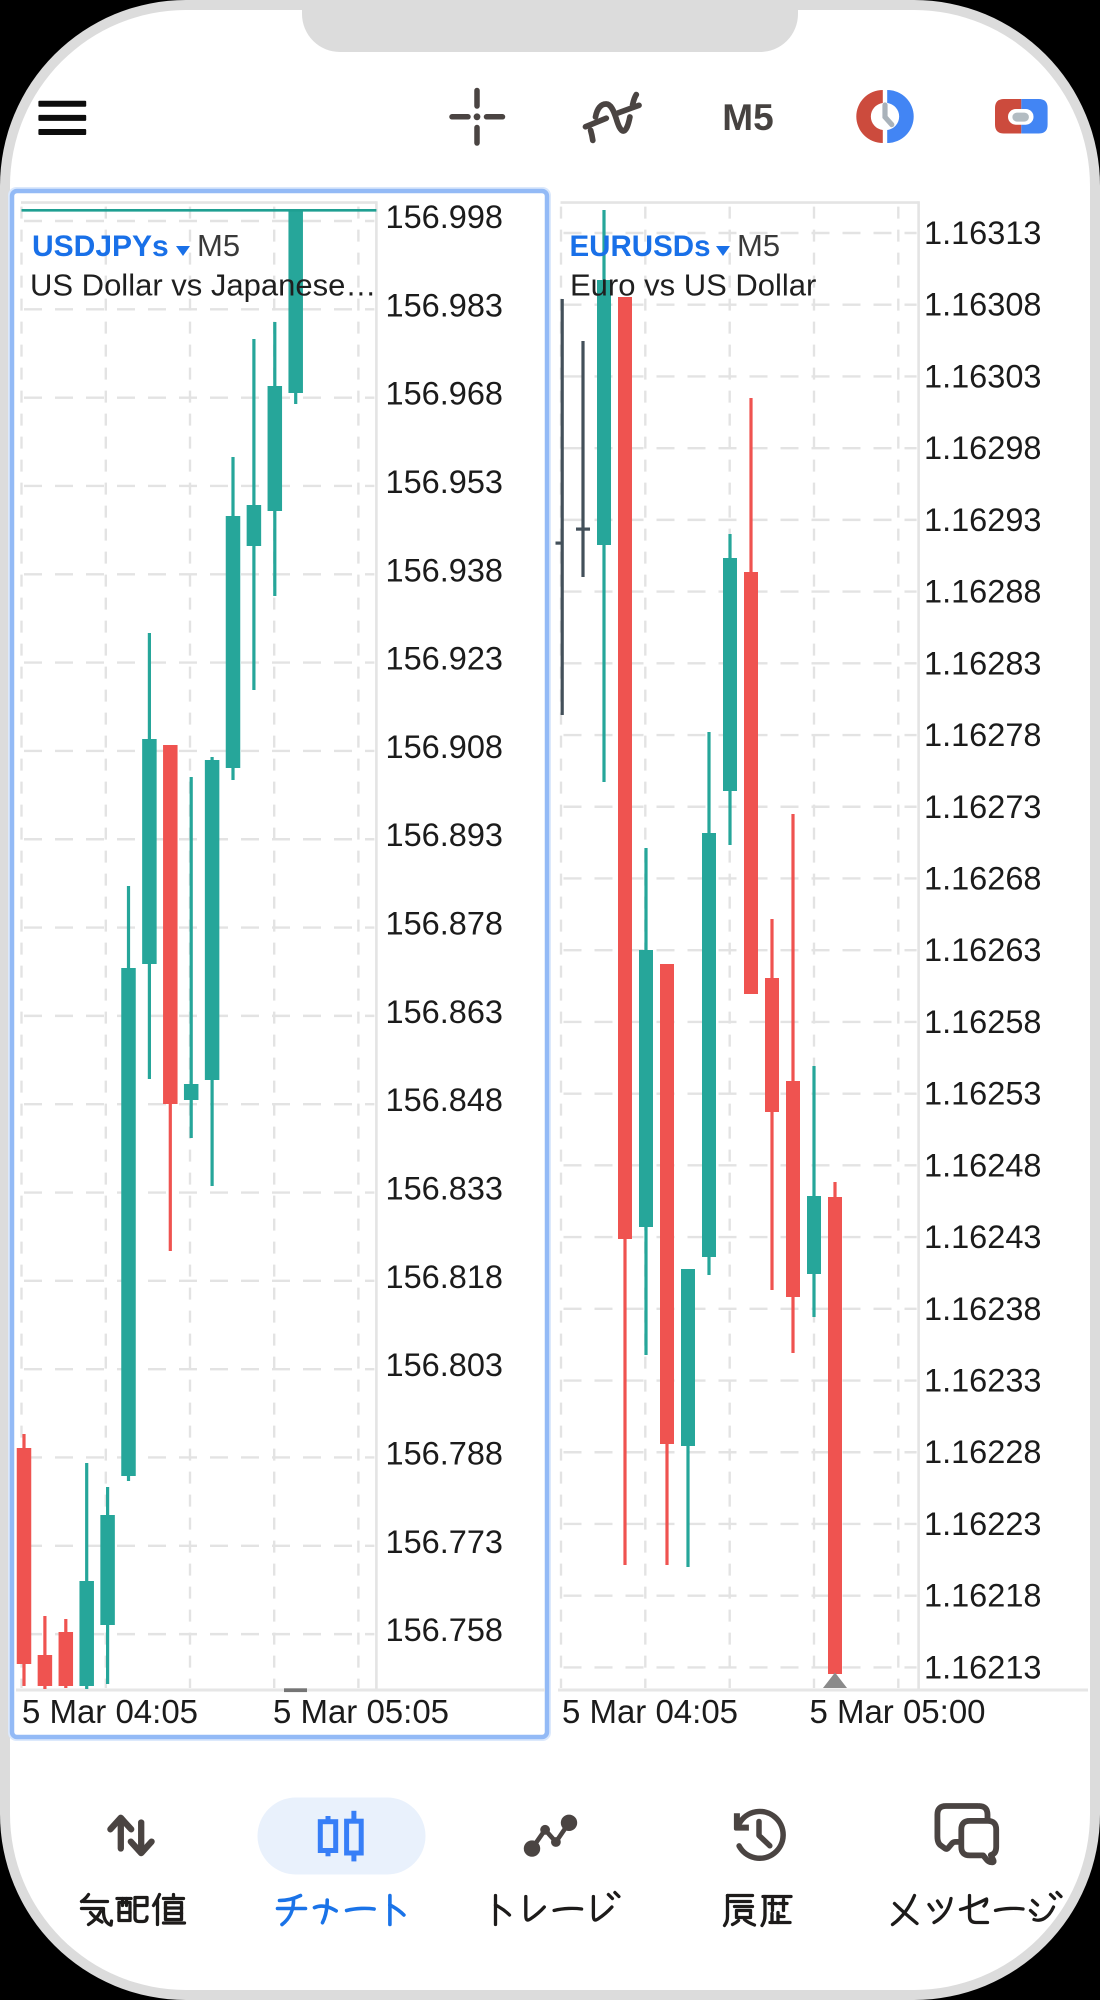 The image size is (1100, 2000). What do you see at coordinates (982, 592) in the screenshot?
I see `svg-text: 1.16288` at bounding box center [982, 592].